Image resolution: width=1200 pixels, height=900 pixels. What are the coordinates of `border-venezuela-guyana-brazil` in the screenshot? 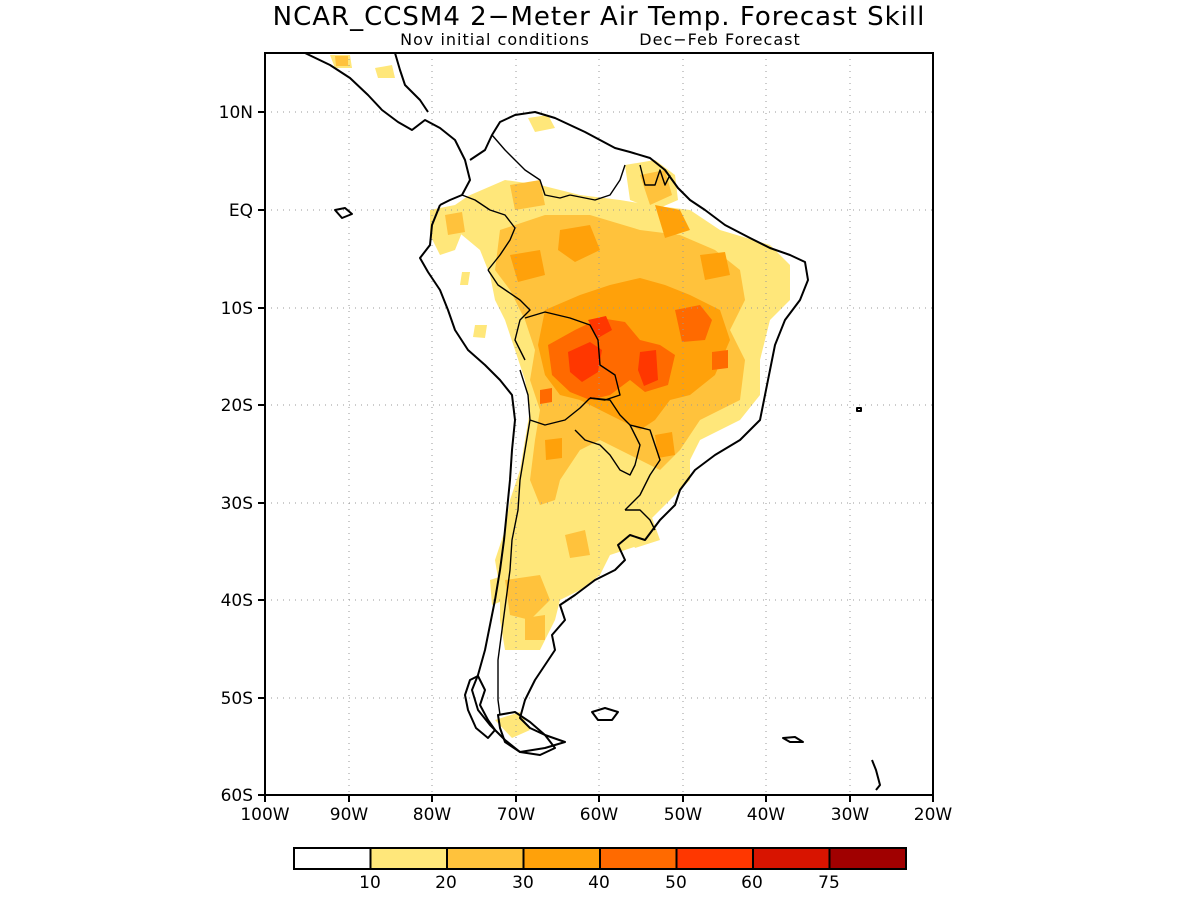 It's located at (597, 182).